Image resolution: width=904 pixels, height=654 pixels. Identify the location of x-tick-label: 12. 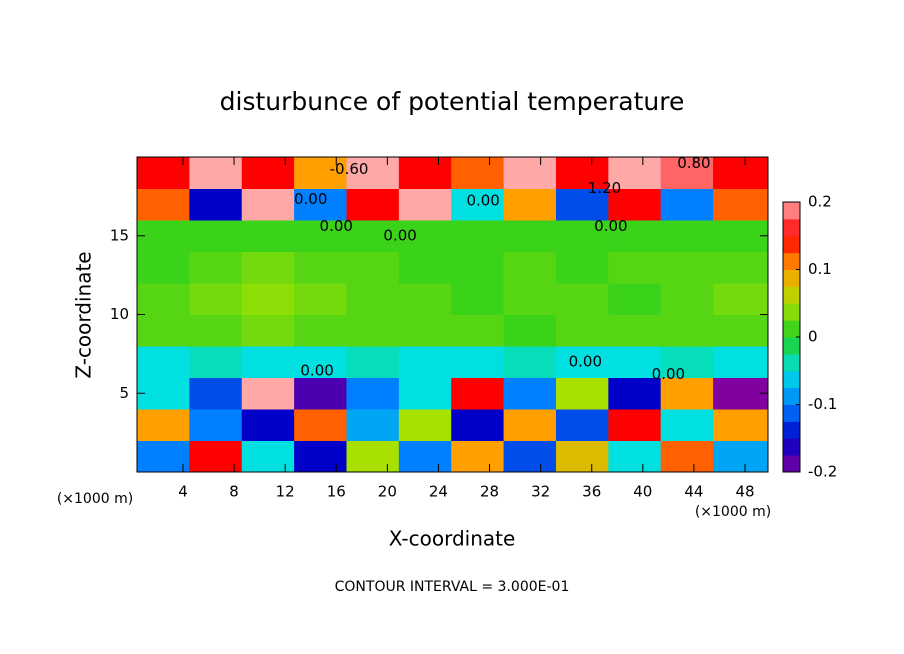
(285, 492).